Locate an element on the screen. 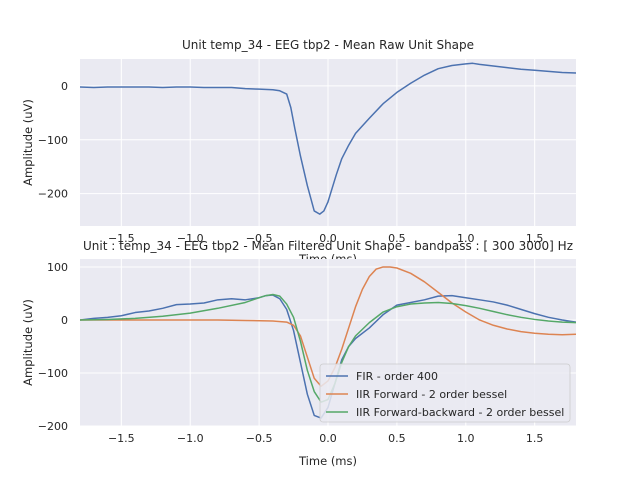  legend-box is located at coordinates (445, 393).